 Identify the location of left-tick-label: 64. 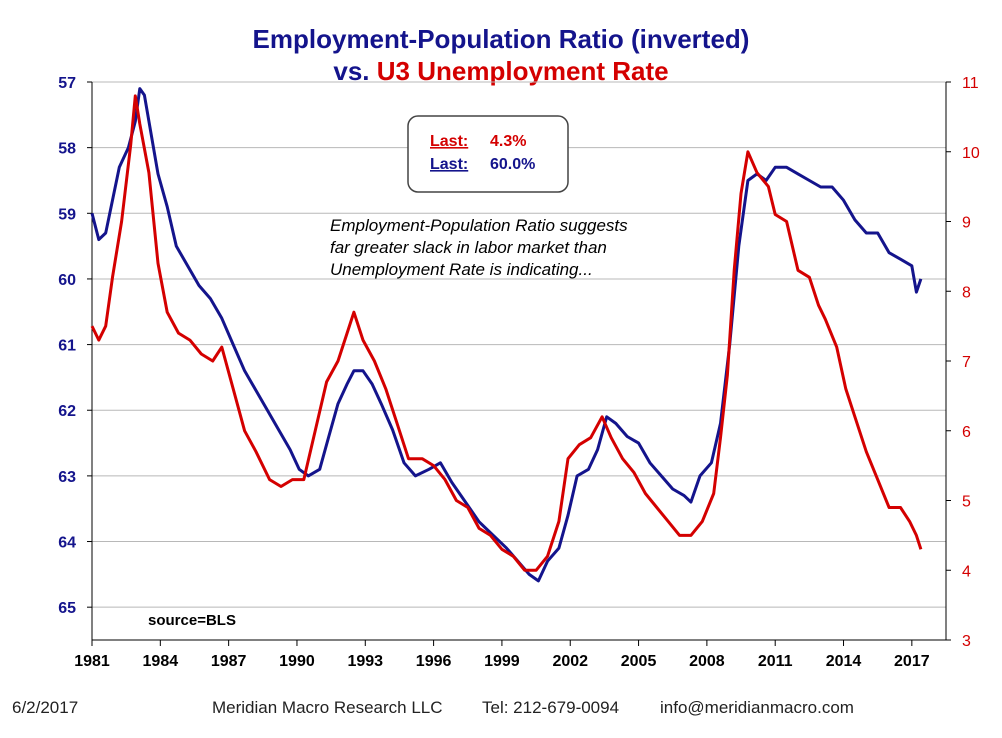
(67, 543).